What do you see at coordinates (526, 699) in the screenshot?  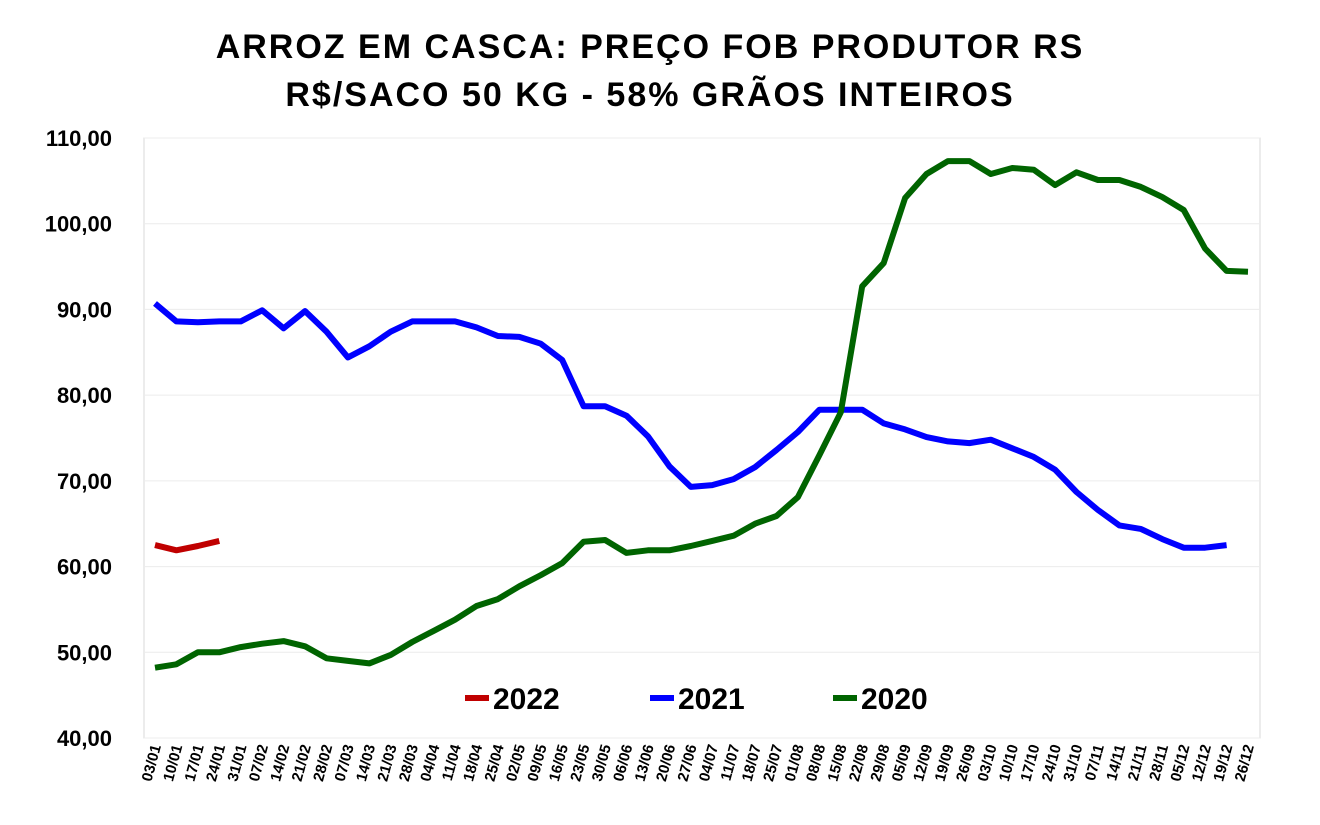 I see `legend-label-2022: 2022` at bounding box center [526, 699].